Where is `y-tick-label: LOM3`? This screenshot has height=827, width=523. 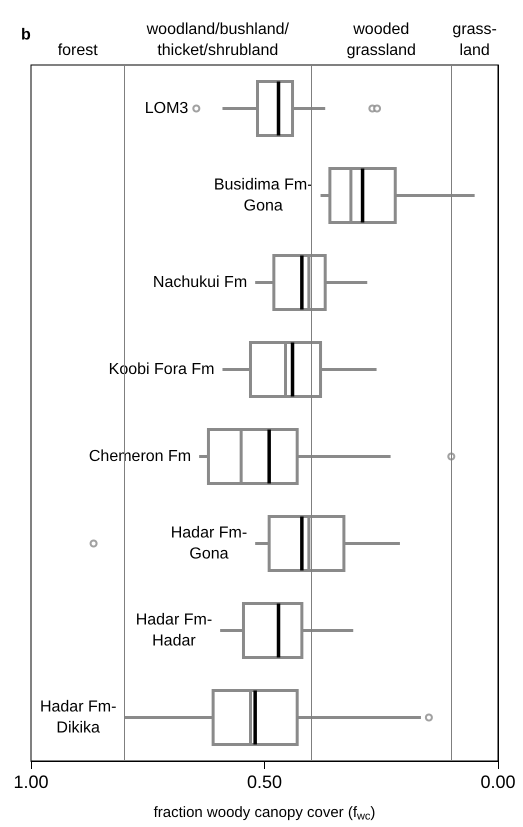 y-tick-label: LOM3 is located at coordinates (166, 108).